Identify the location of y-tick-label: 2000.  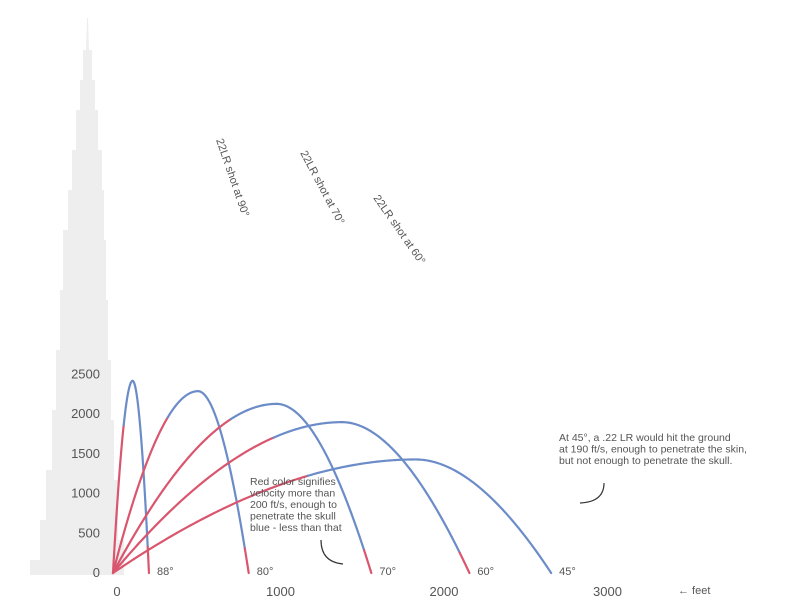
(85, 413).